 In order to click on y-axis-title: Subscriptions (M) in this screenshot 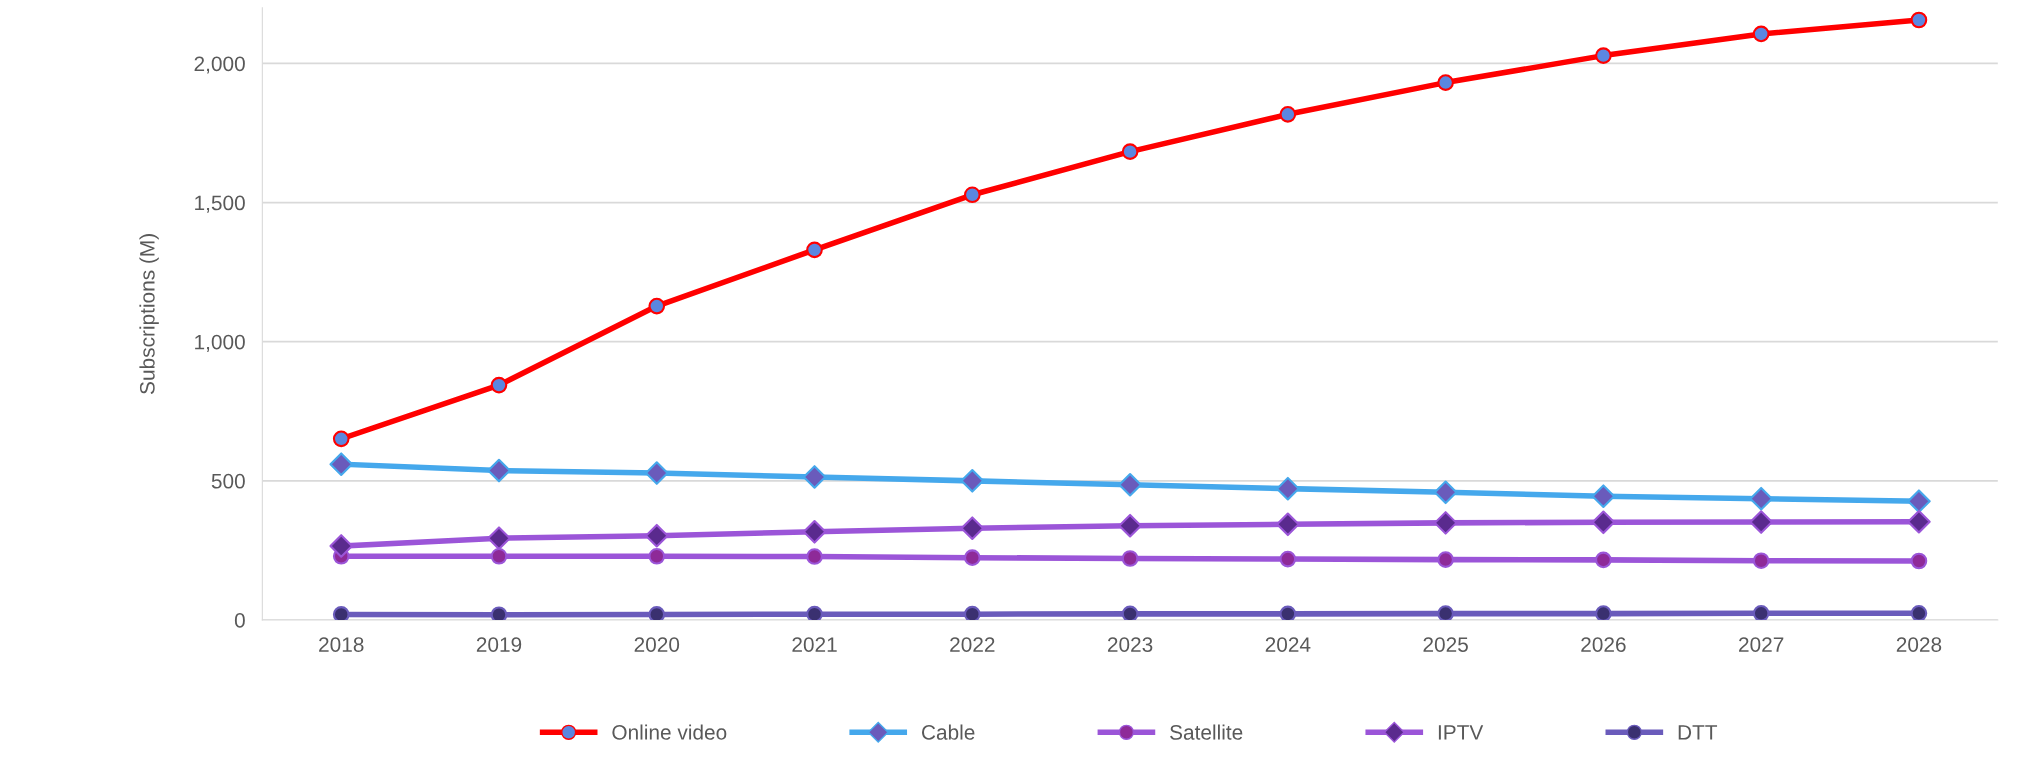, I will do `click(149, 314)`.